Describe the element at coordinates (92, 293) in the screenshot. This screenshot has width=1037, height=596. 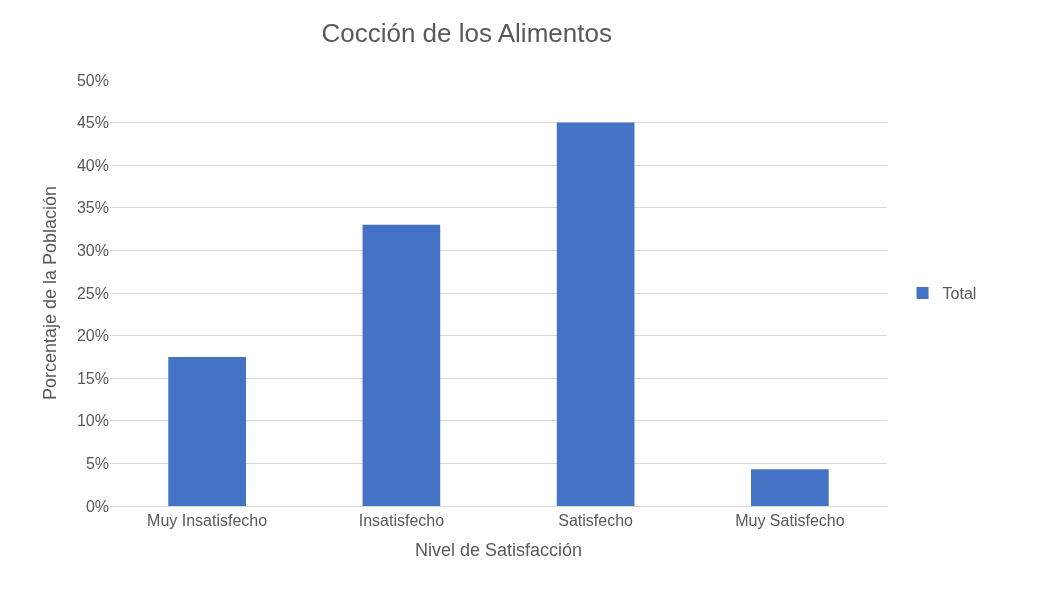
I see `y-tick-label: 25%` at that location.